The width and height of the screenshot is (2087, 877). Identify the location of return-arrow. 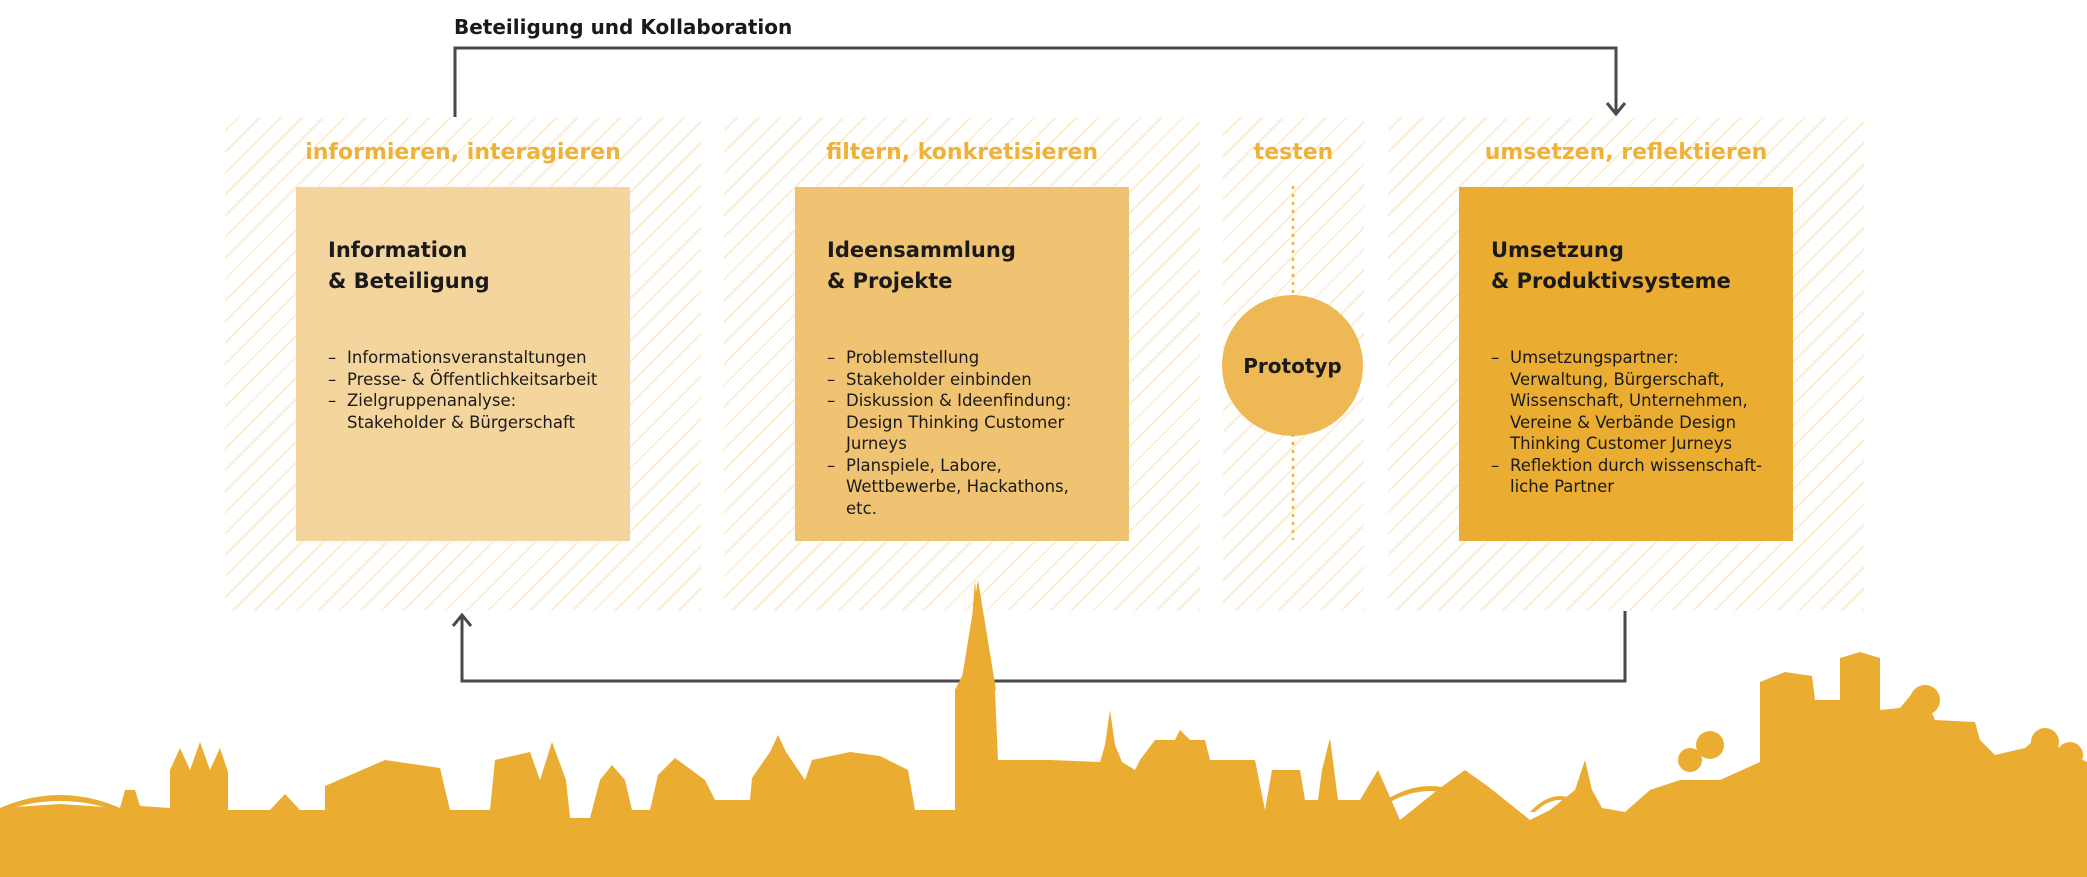
(1039, 647).